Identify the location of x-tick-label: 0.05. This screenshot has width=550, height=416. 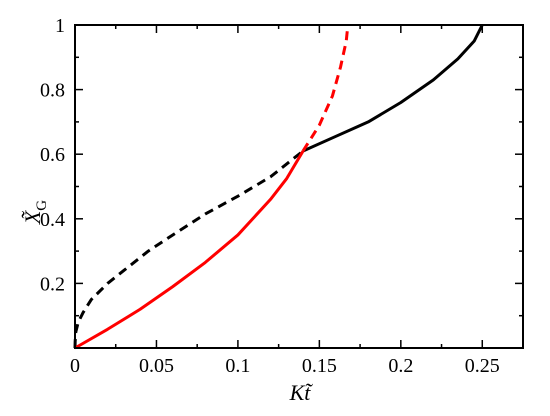
(156, 366).